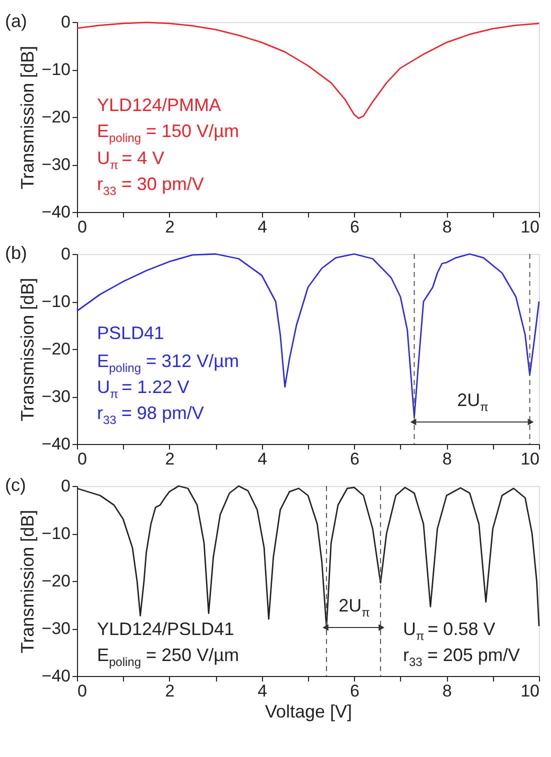  I want to click on chart-title: (b), so click(16, 253).